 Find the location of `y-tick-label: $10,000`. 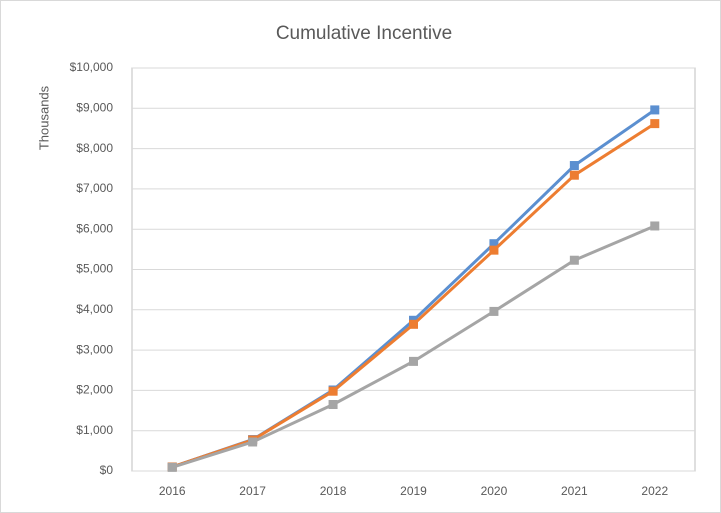

y-tick-label: $10,000 is located at coordinates (92, 67).